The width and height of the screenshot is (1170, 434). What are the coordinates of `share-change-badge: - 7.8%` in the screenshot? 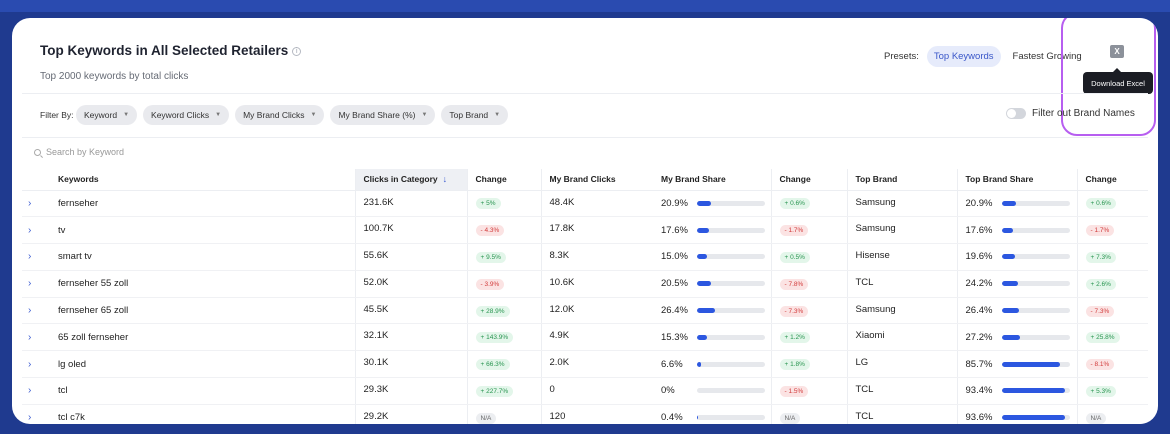 It's located at (794, 284).